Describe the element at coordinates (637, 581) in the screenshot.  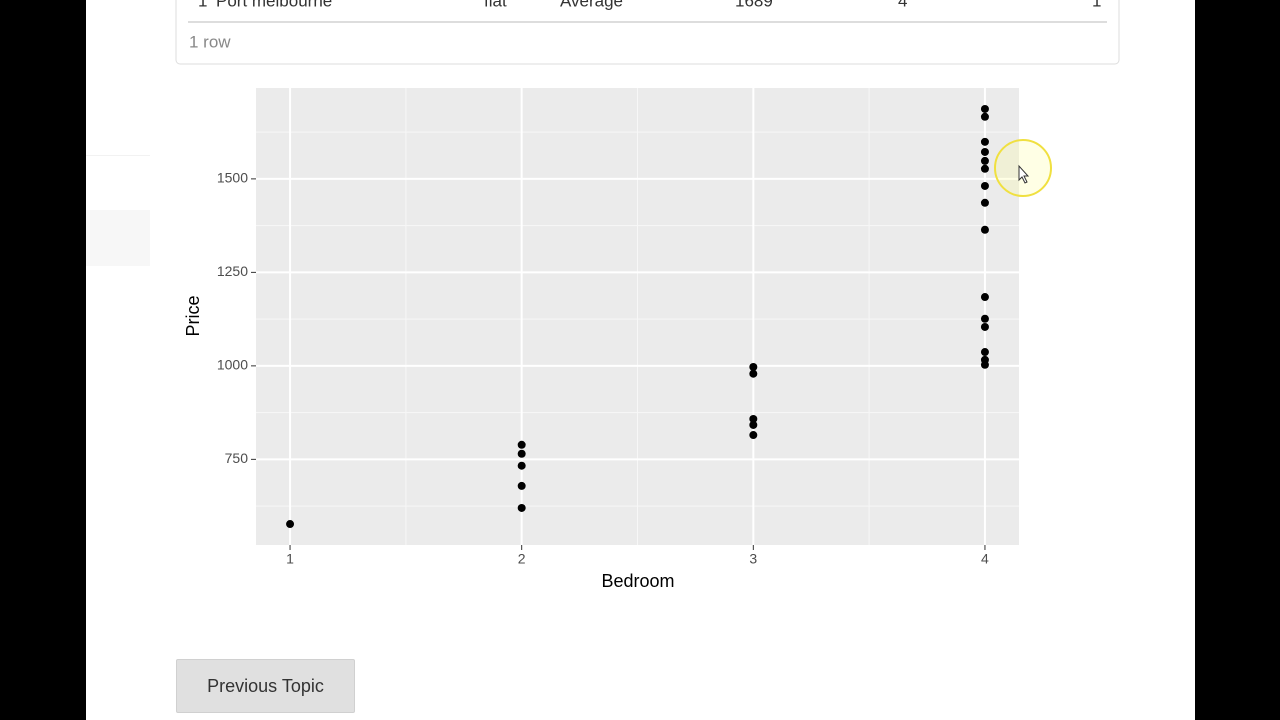
I see `x-axis-label: Bedroom` at that location.